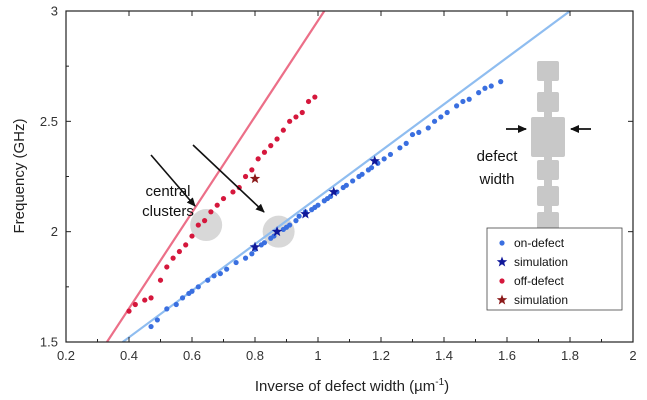  What do you see at coordinates (167, 191) in the screenshot?
I see `central-clusters-label-line1: central` at bounding box center [167, 191].